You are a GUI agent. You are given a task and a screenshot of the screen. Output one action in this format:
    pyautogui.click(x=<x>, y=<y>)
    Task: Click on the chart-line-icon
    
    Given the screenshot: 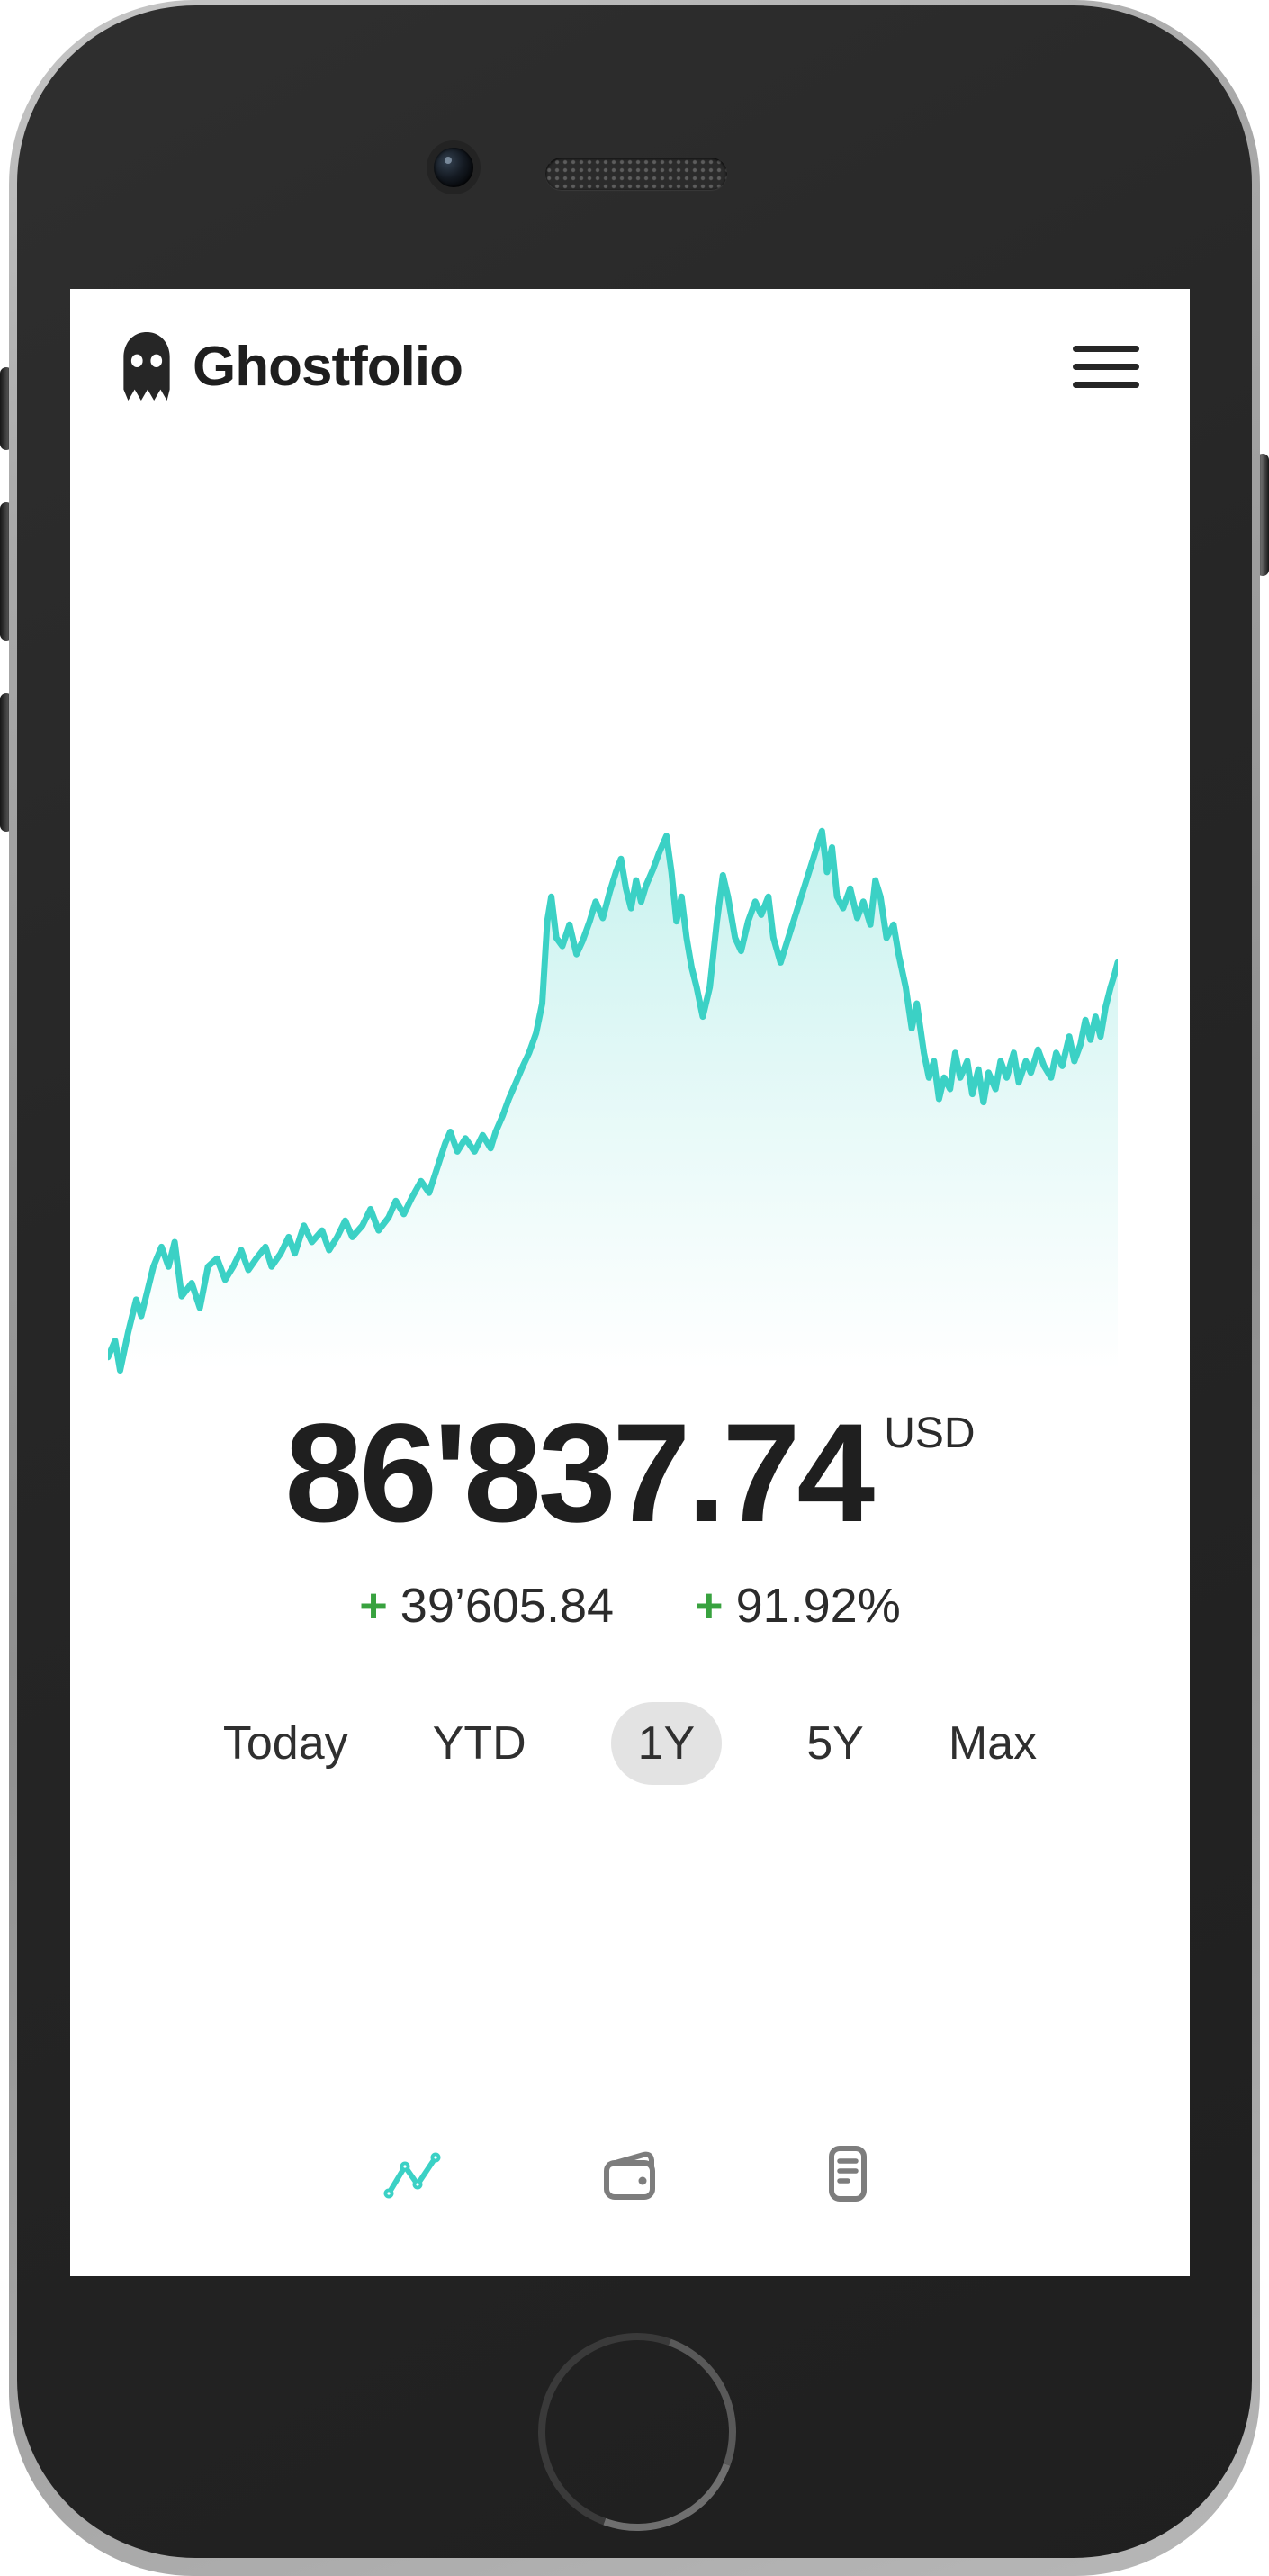 What is the action you would take?
    pyautogui.click(x=412, y=2173)
    